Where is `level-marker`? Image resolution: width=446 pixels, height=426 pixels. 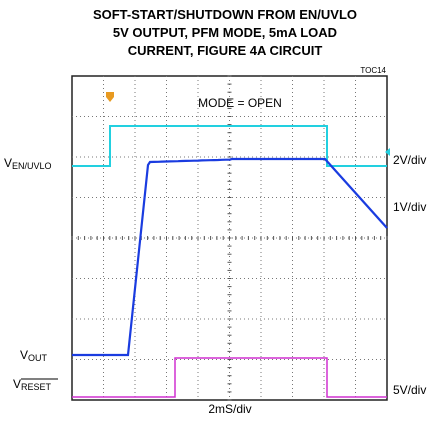 level-marker is located at coordinates (387, 152).